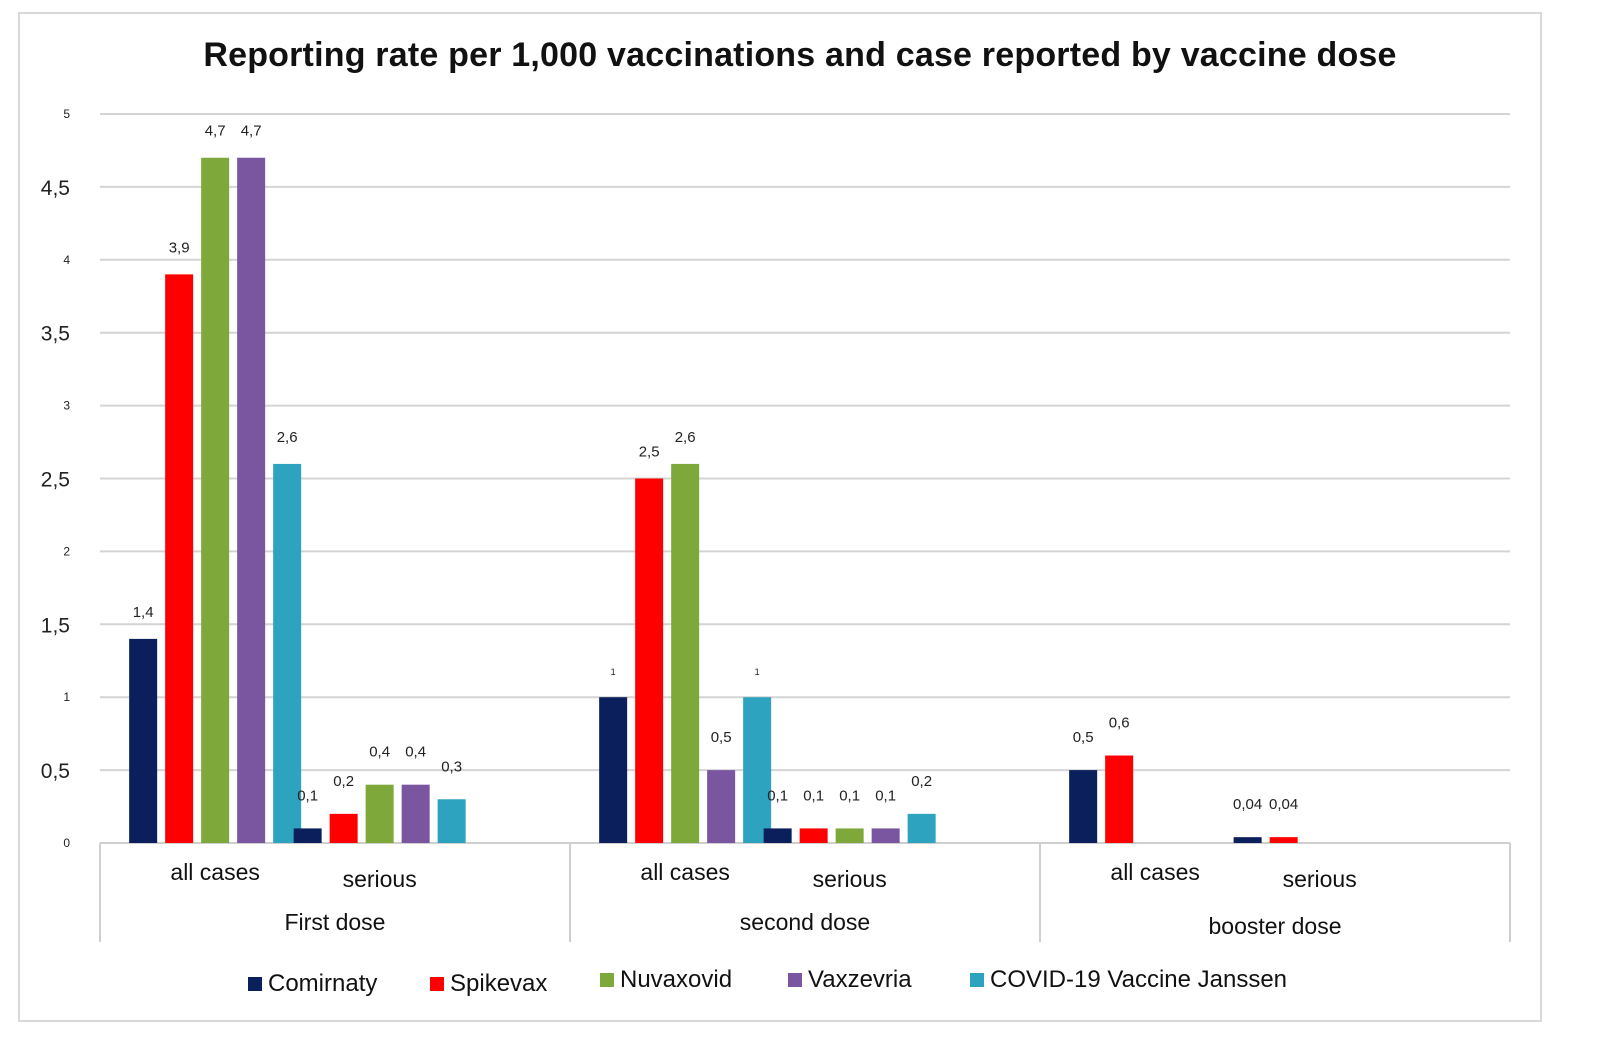 Image resolution: width=1600 pixels, height=1058 pixels. What do you see at coordinates (179, 247) in the screenshot?
I see `data-label: 3,9` at bounding box center [179, 247].